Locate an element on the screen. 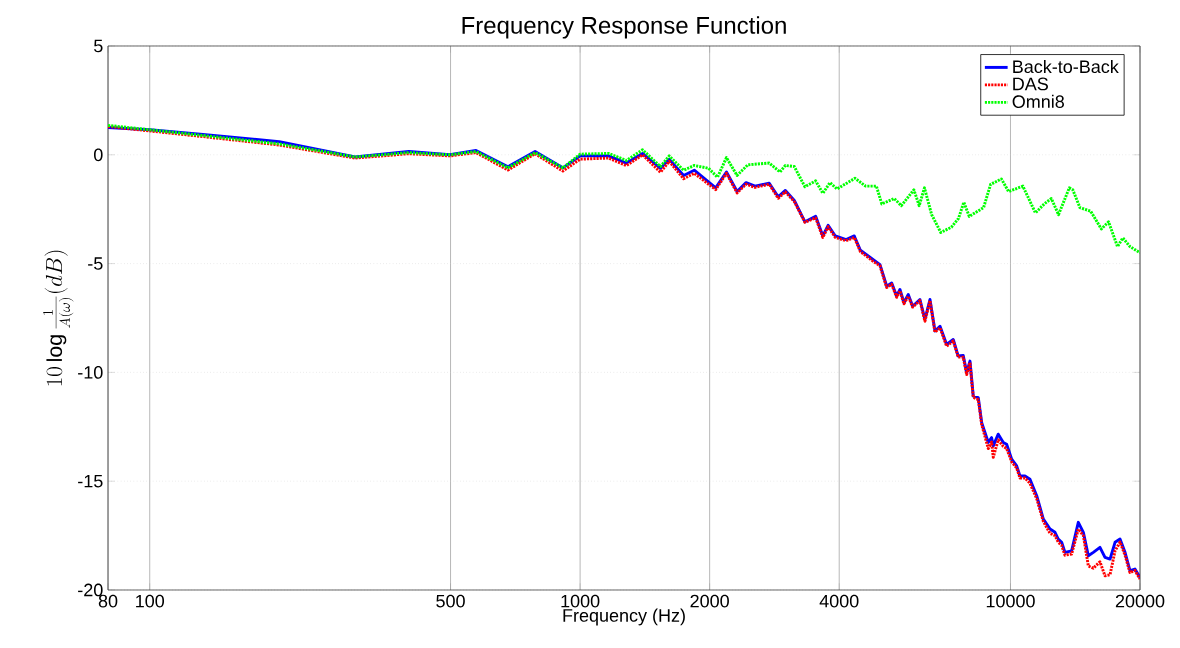 The width and height of the screenshot is (1180, 648). legend-label: DAS is located at coordinates (1030, 84).